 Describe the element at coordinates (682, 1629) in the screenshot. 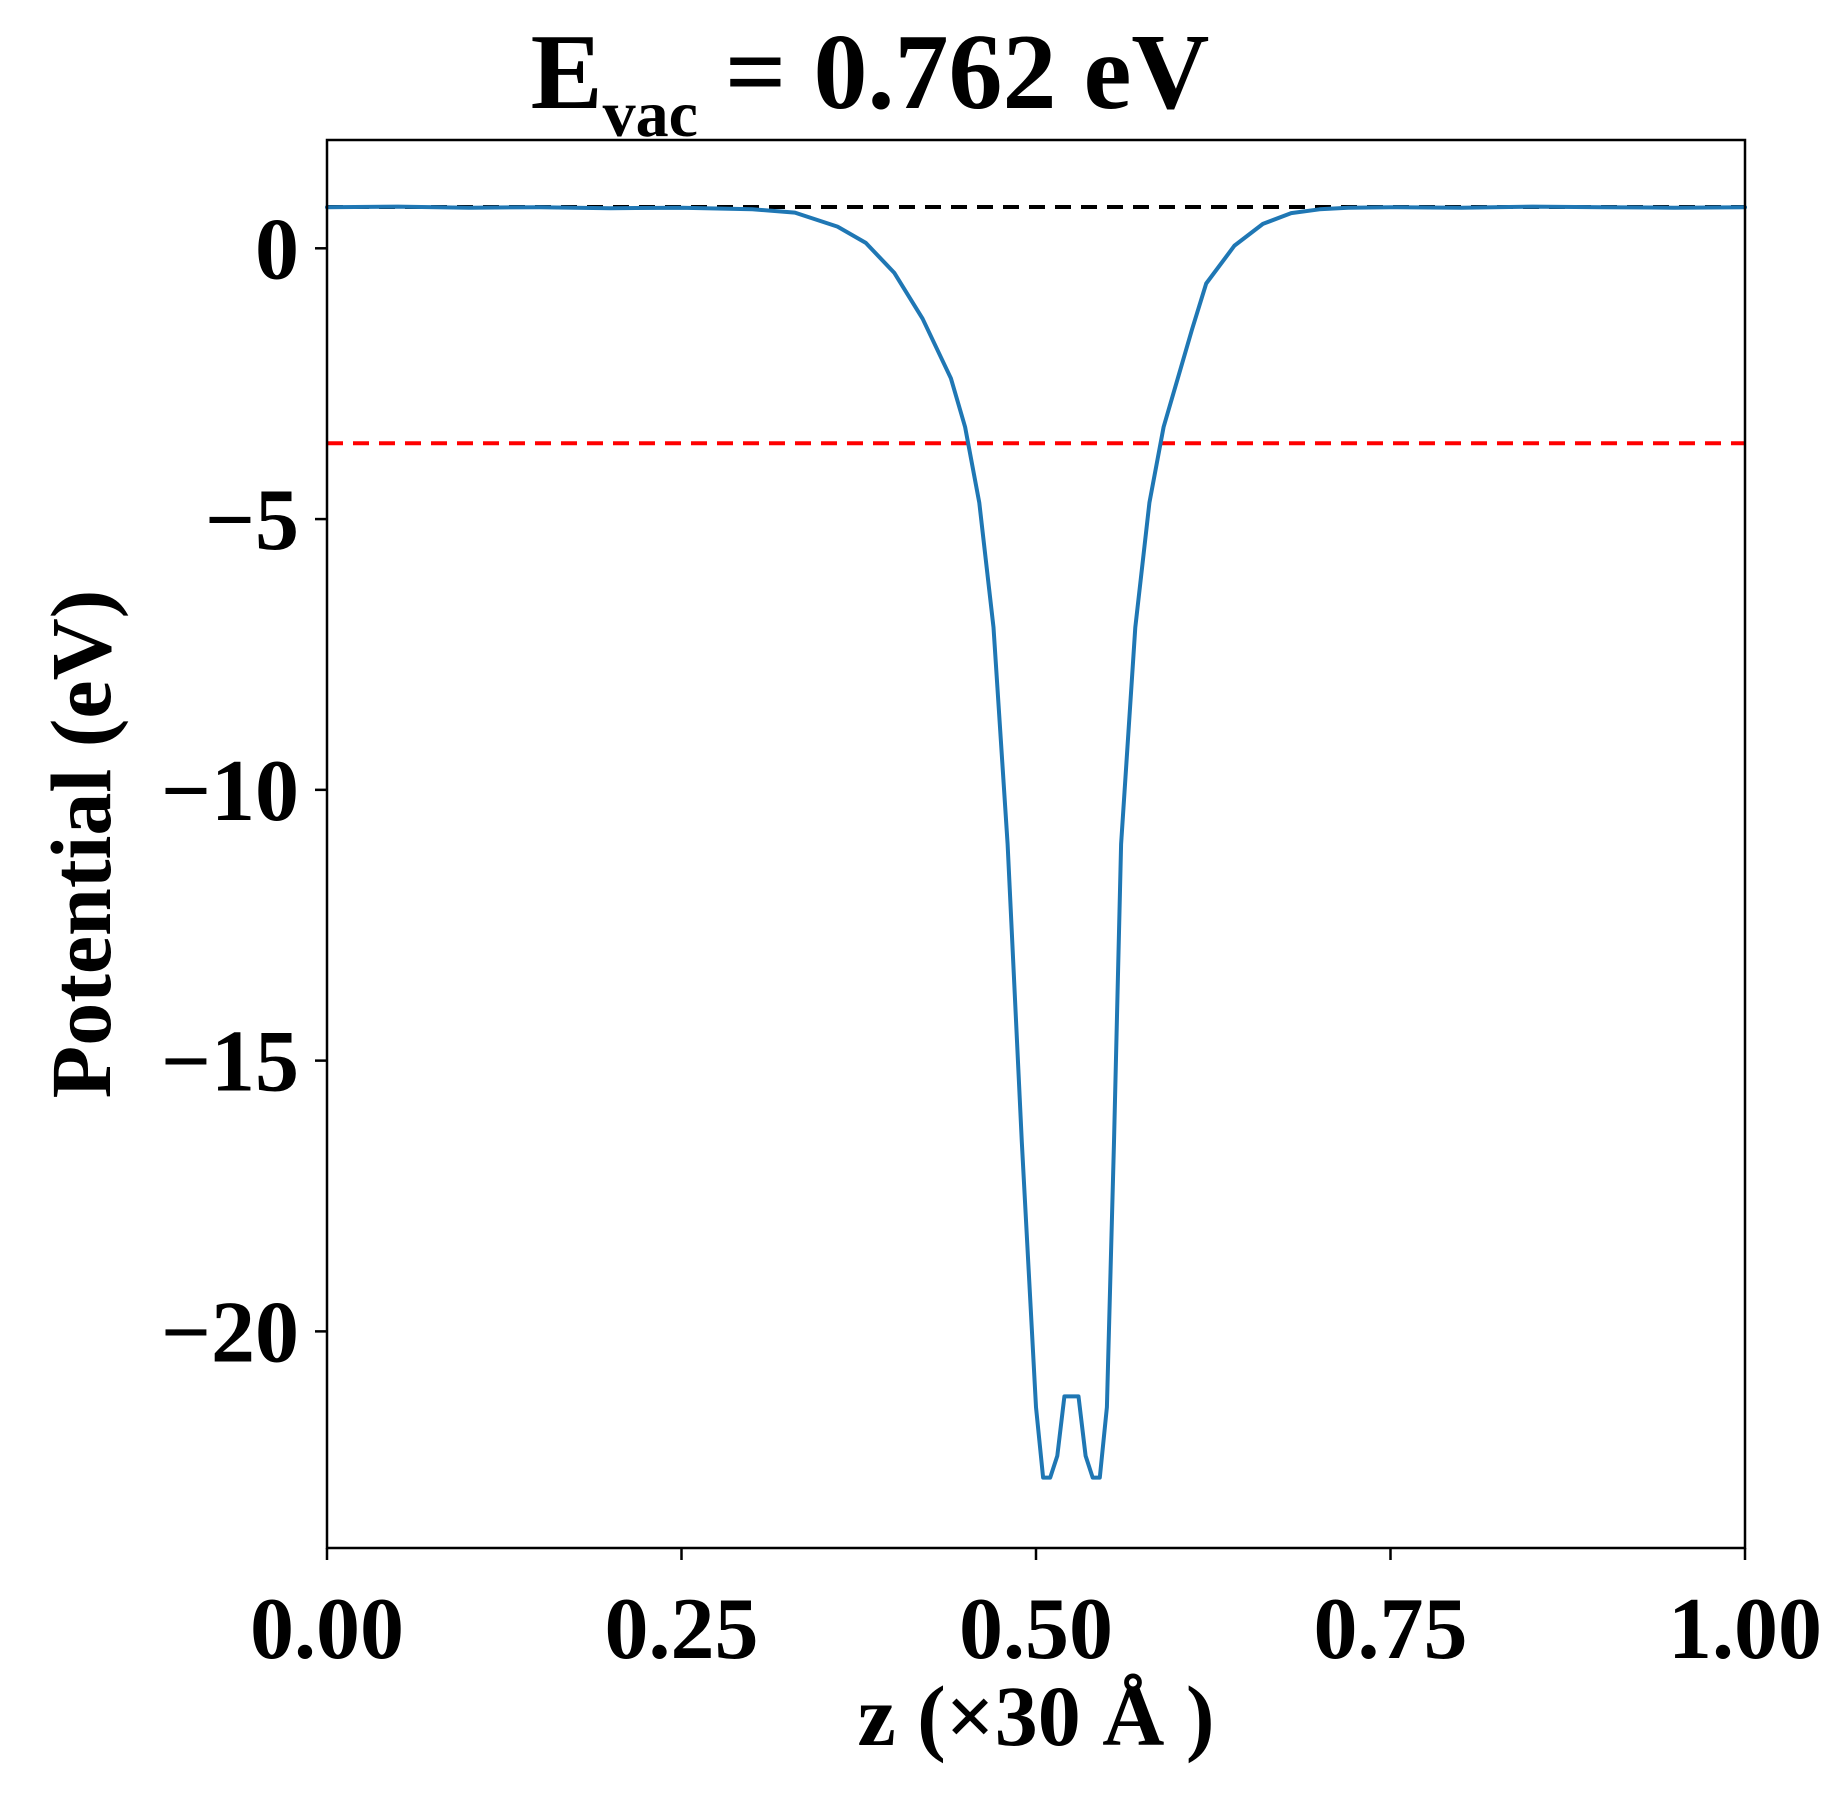

I see `x-tick-label-1: 0.25` at that location.